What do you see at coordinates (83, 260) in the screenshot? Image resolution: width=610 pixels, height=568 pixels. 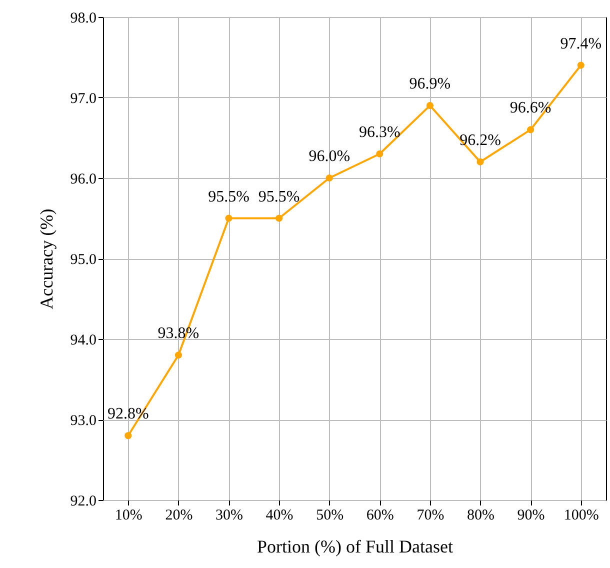 I see `y-tick-label: 95.0` at bounding box center [83, 260].